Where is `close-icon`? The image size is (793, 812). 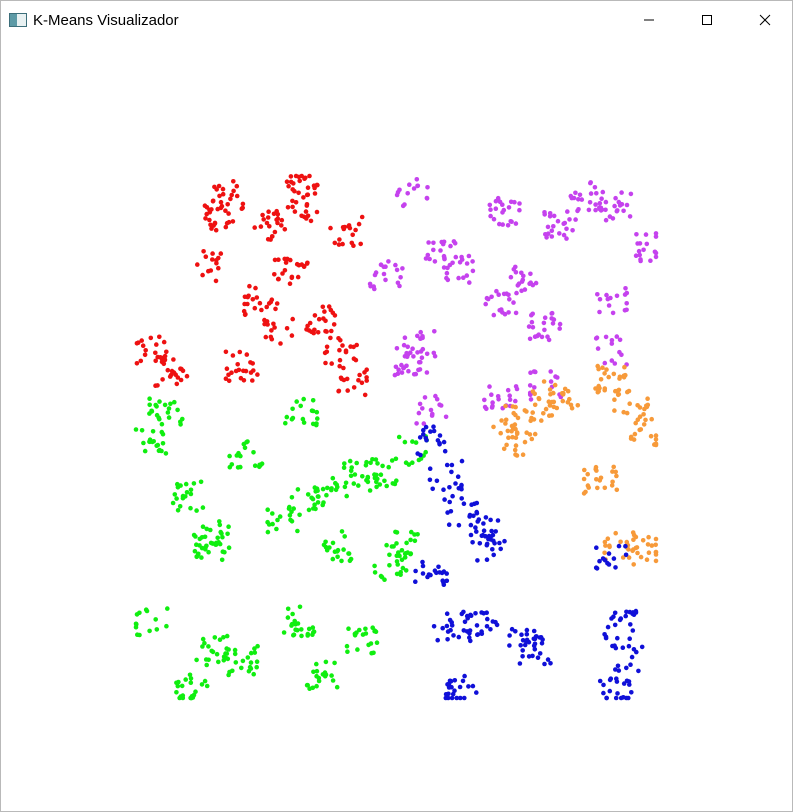
close-icon is located at coordinates (765, 20).